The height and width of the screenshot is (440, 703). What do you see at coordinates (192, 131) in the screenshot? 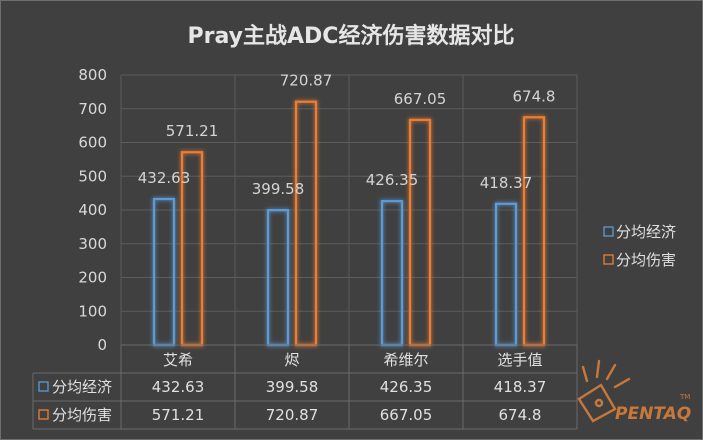
I see `data-label: 571.21` at bounding box center [192, 131].